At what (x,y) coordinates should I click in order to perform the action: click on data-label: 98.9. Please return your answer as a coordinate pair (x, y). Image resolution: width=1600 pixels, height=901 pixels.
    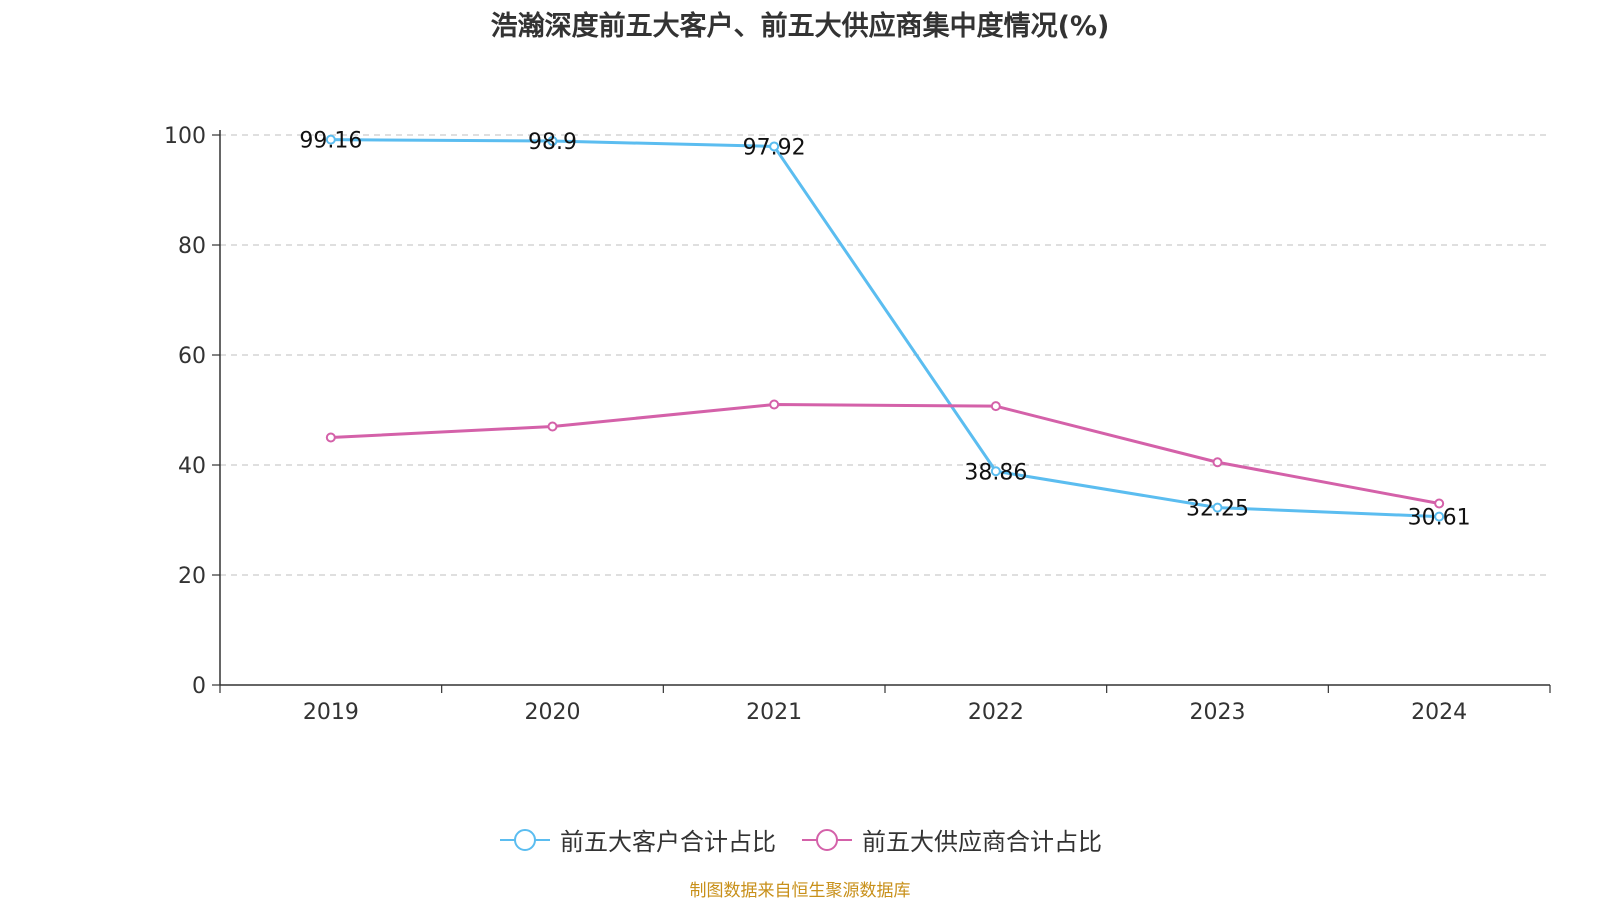
    Looking at the image, I should click on (552, 142).